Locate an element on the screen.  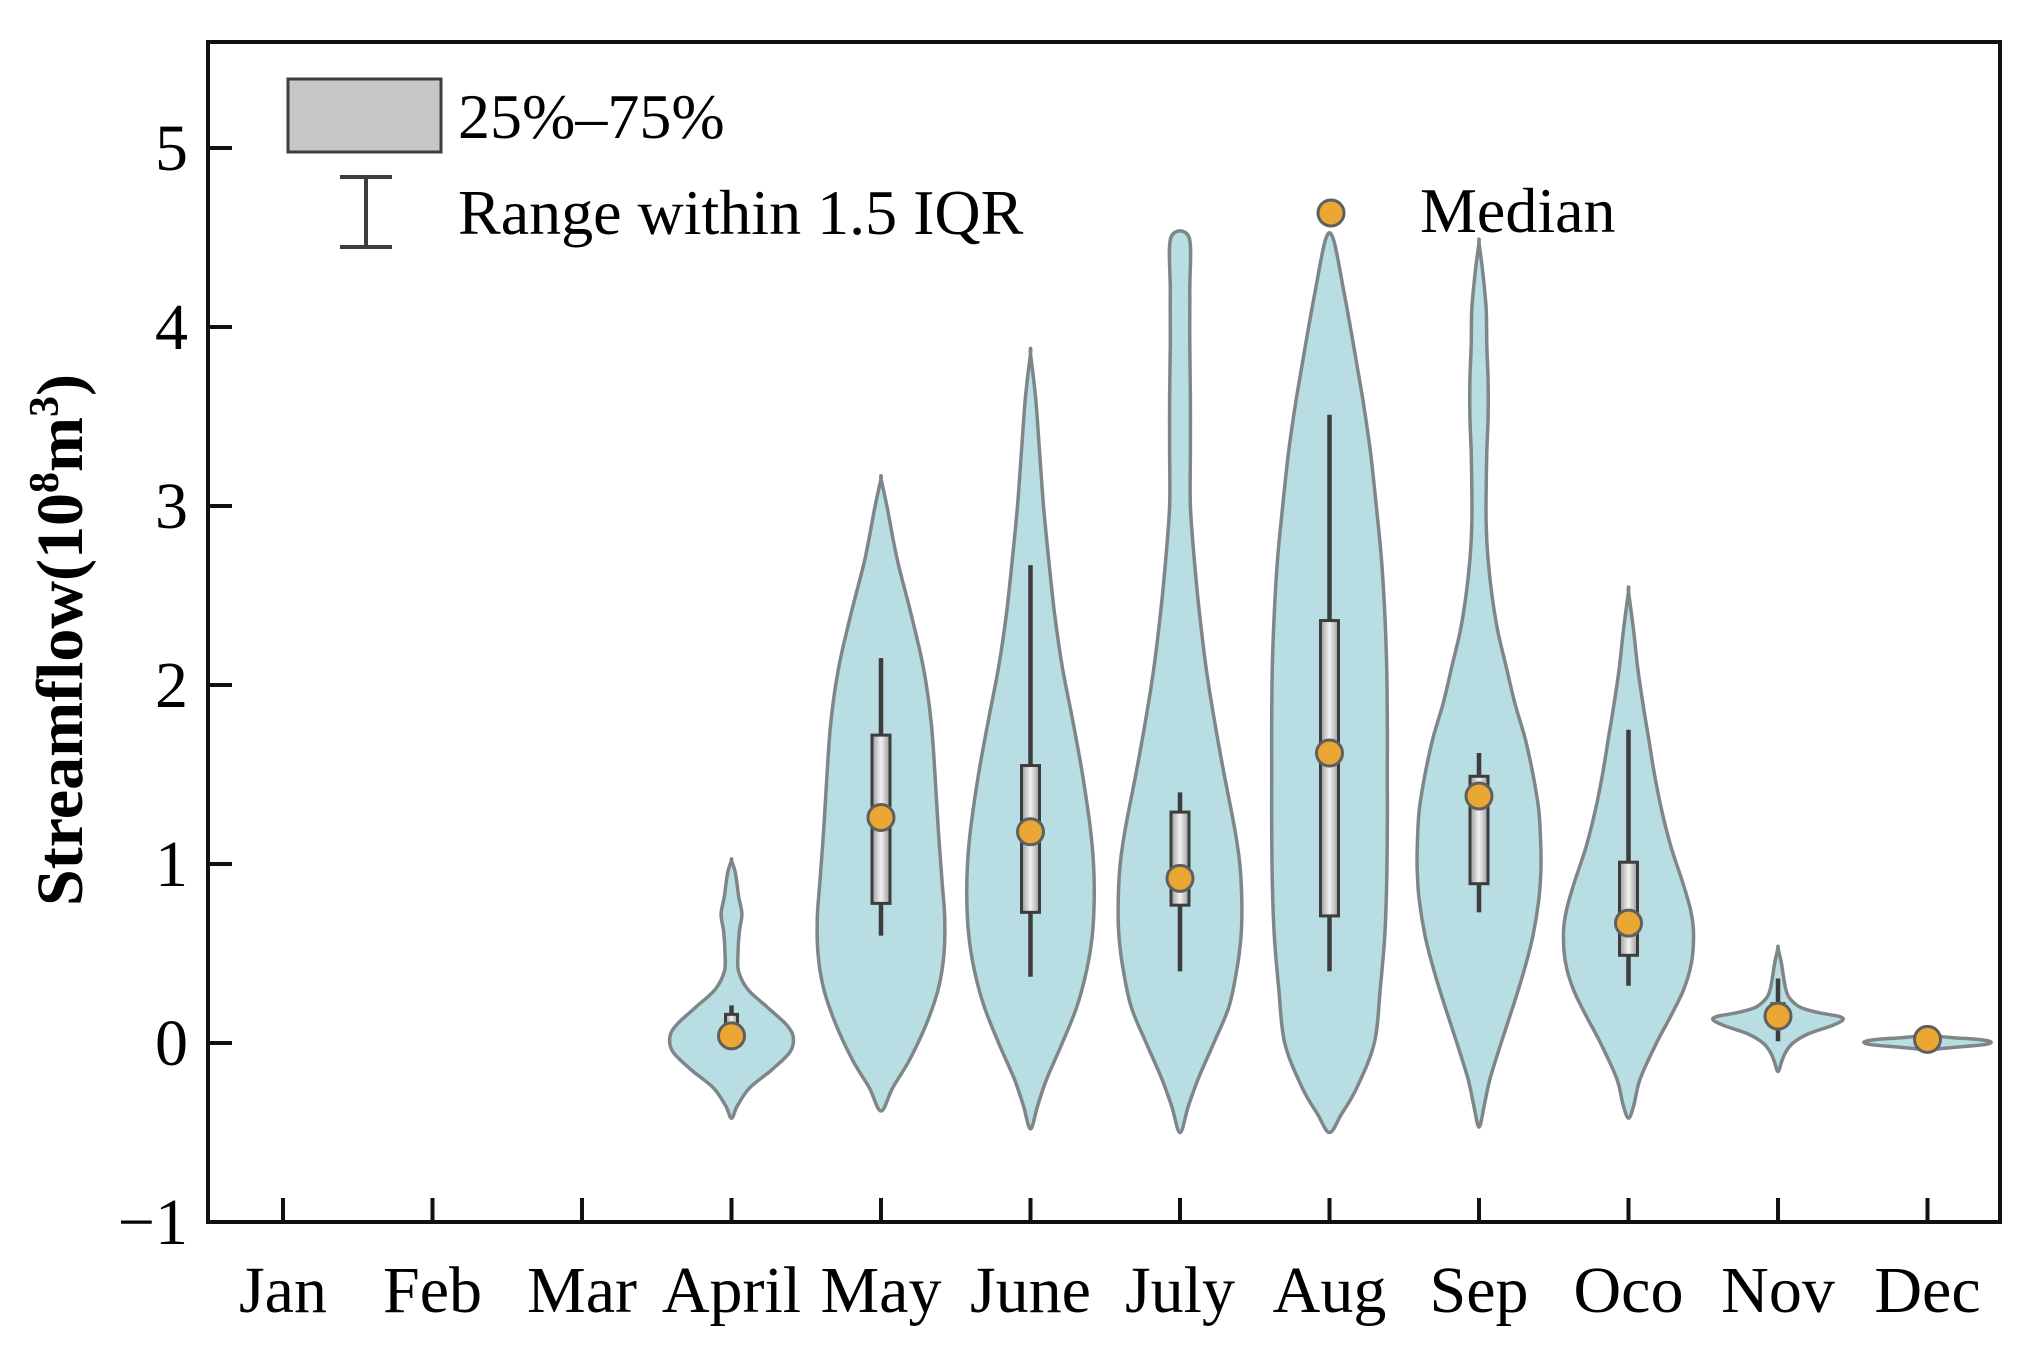
legend-median-dot is located at coordinates (1331, 213).